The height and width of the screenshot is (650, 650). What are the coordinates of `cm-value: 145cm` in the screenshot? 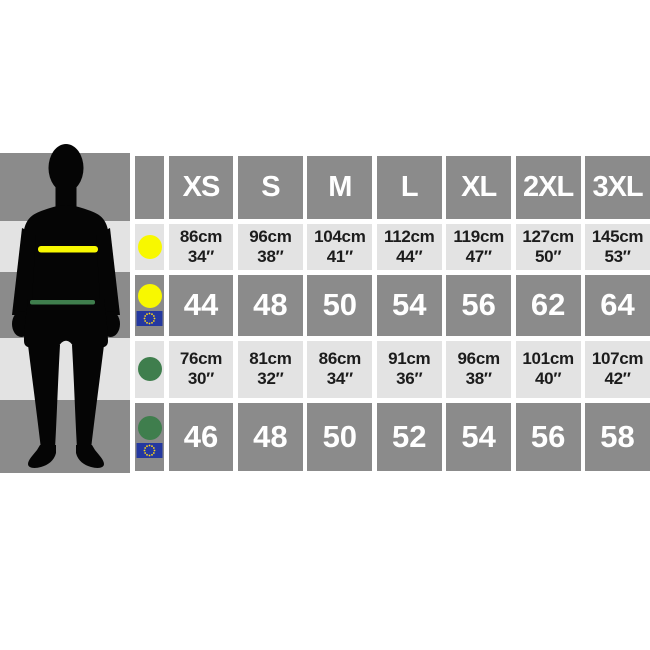 It's located at (617, 236).